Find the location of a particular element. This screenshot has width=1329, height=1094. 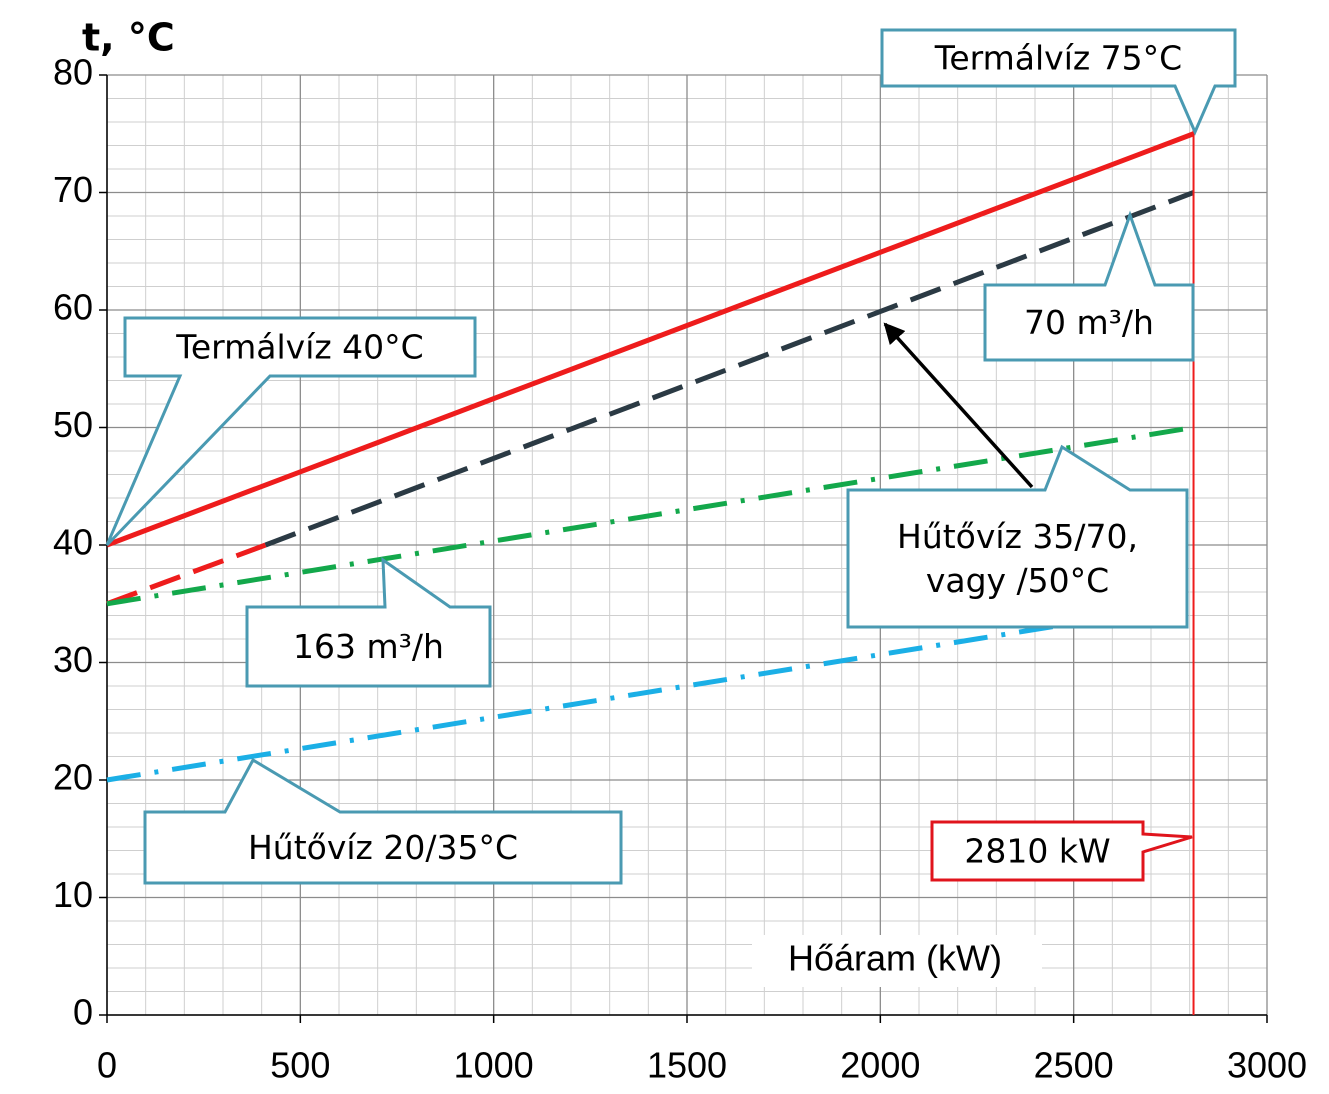

y-tick-label: 30 is located at coordinates (73, 659).